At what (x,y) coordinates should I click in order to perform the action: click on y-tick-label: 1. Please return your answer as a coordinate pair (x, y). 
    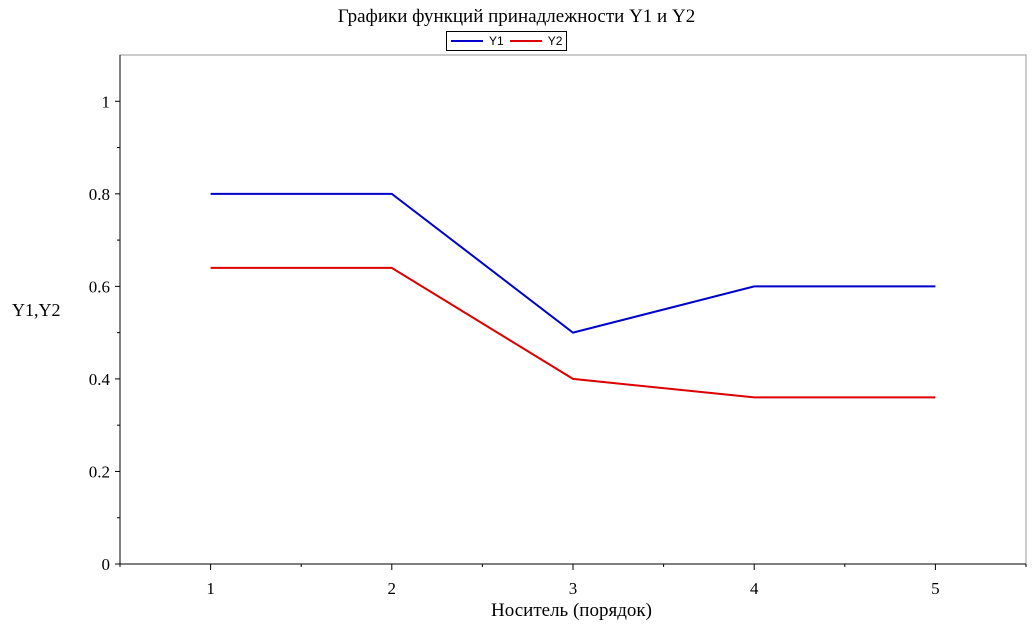
    Looking at the image, I should click on (106, 101).